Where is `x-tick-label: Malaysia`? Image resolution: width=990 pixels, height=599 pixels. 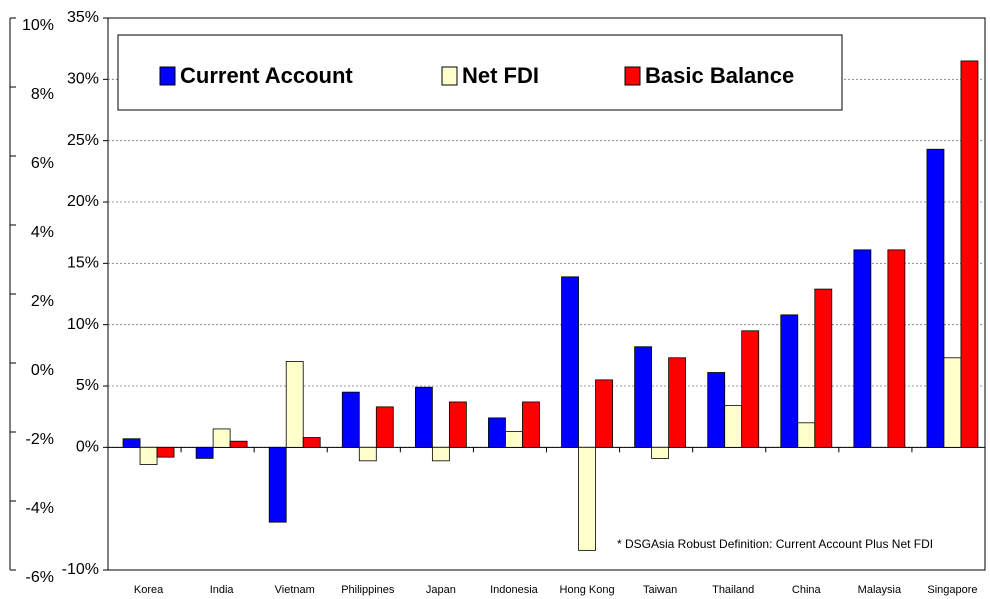
x-tick-label: Malaysia is located at coordinates (880, 590).